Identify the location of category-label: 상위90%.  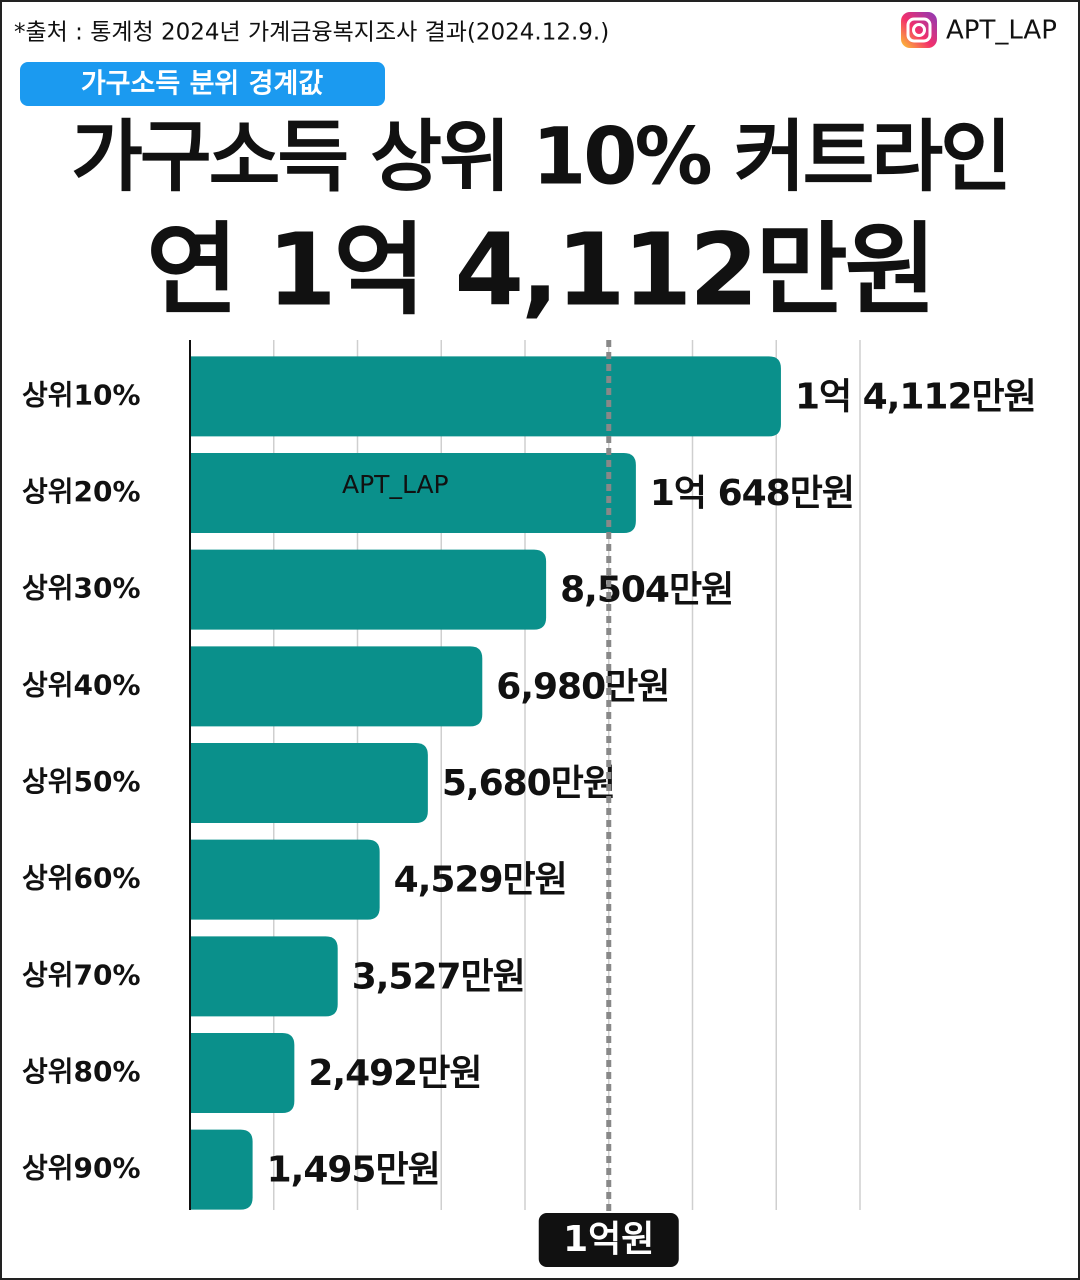
(81, 1168).